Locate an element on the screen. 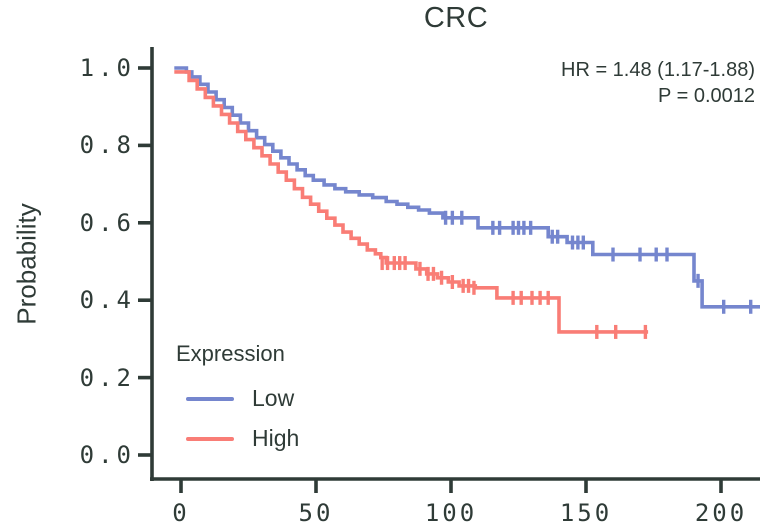 Image resolution: width=760 pixels, height=531 pixels. x-tick-label: 150 is located at coordinates (586, 513).